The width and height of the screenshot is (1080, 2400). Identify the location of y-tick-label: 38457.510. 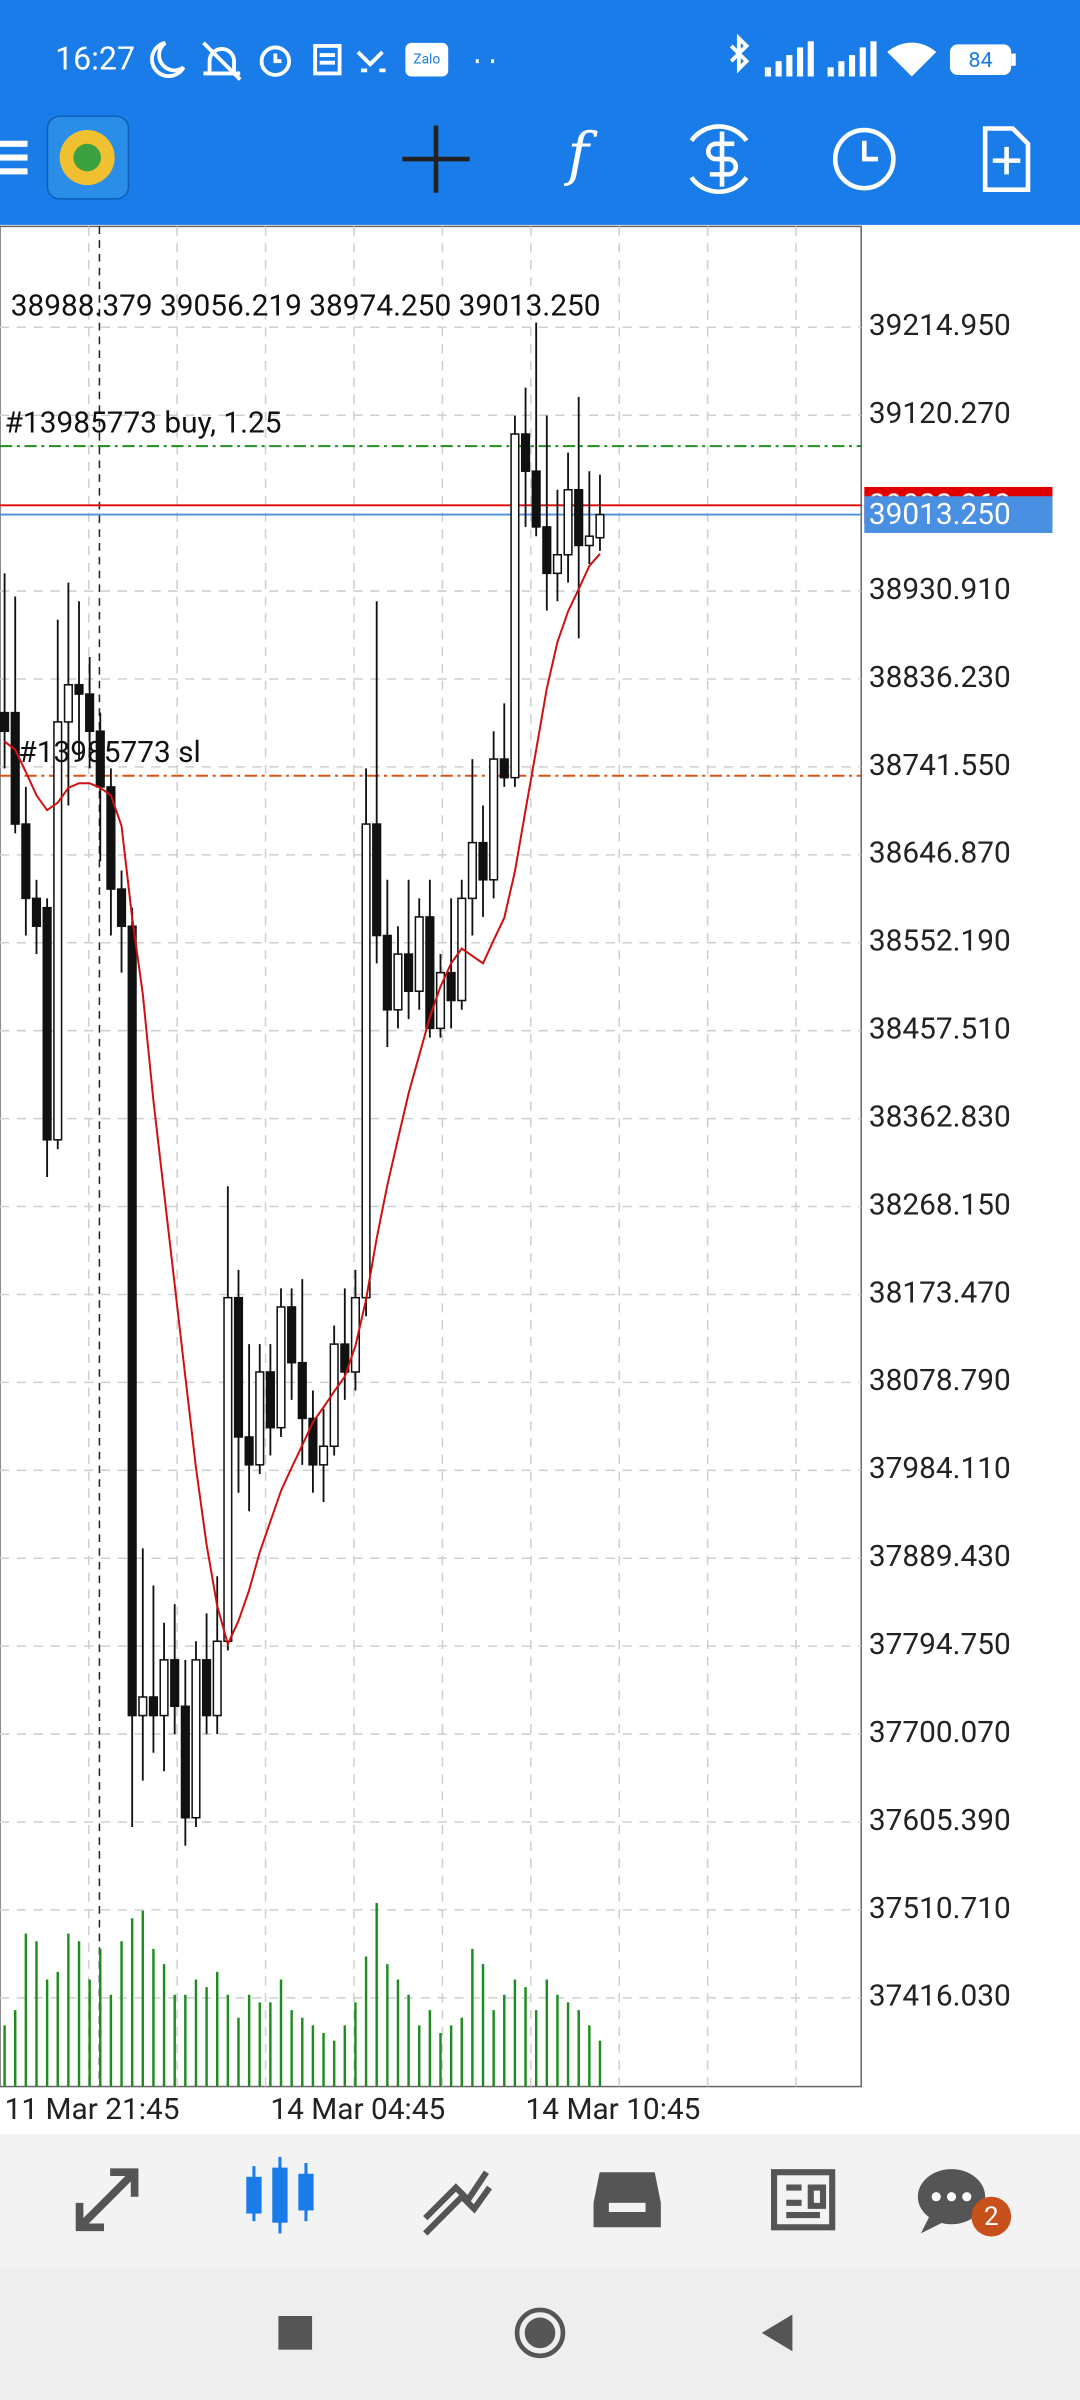
(940, 1029).